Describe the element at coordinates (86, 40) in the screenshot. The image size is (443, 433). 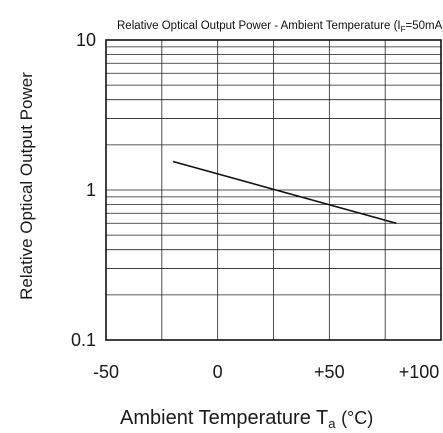
I see `y-tick-label: 10` at that location.